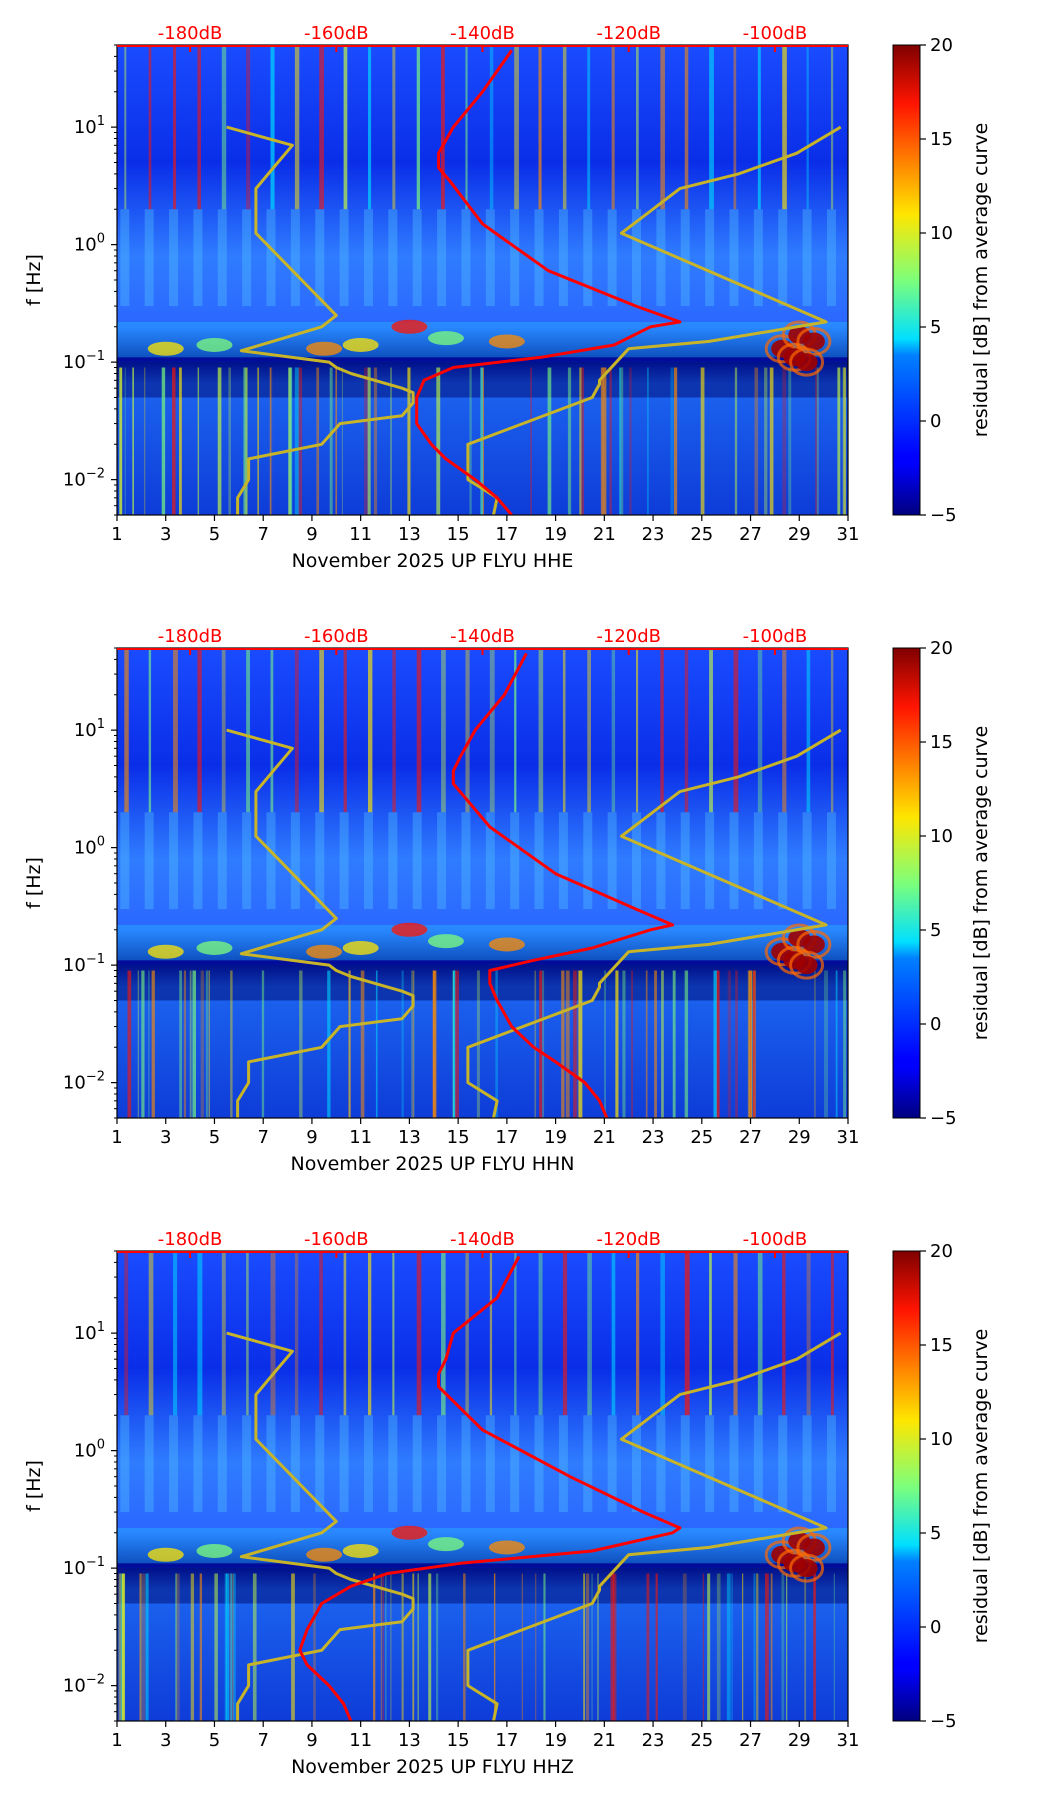 This screenshot has height=1806, width=1052. Describe the element at coordinates (490, 1488) in the screenshot. I see `mean-psd-curve` at that location.